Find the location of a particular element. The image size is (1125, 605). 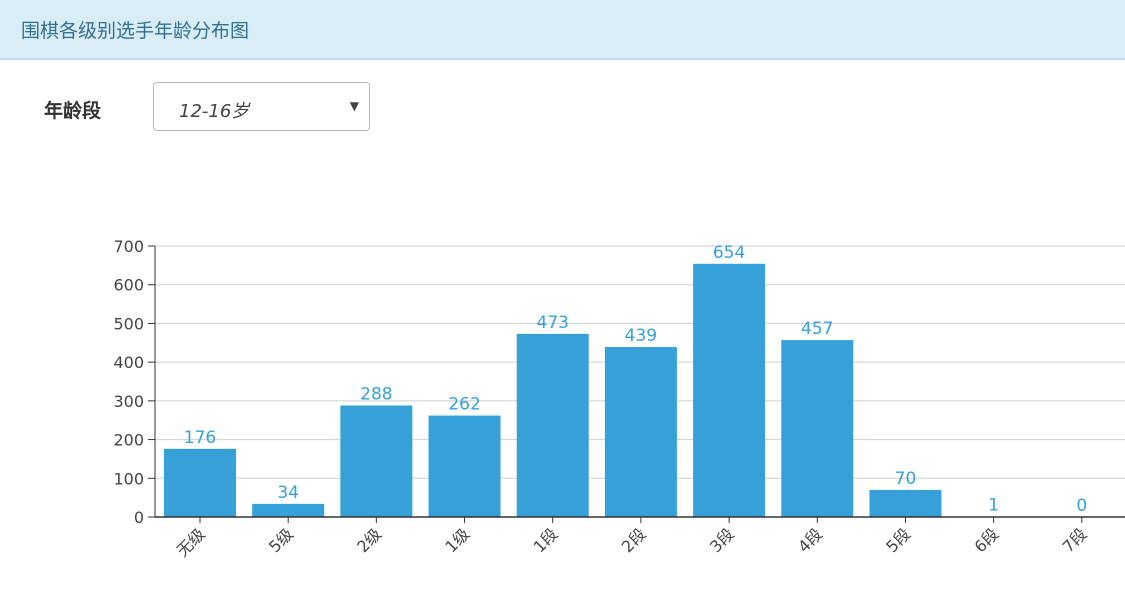

category-label: 1级 is located at coordinates (457, 540).